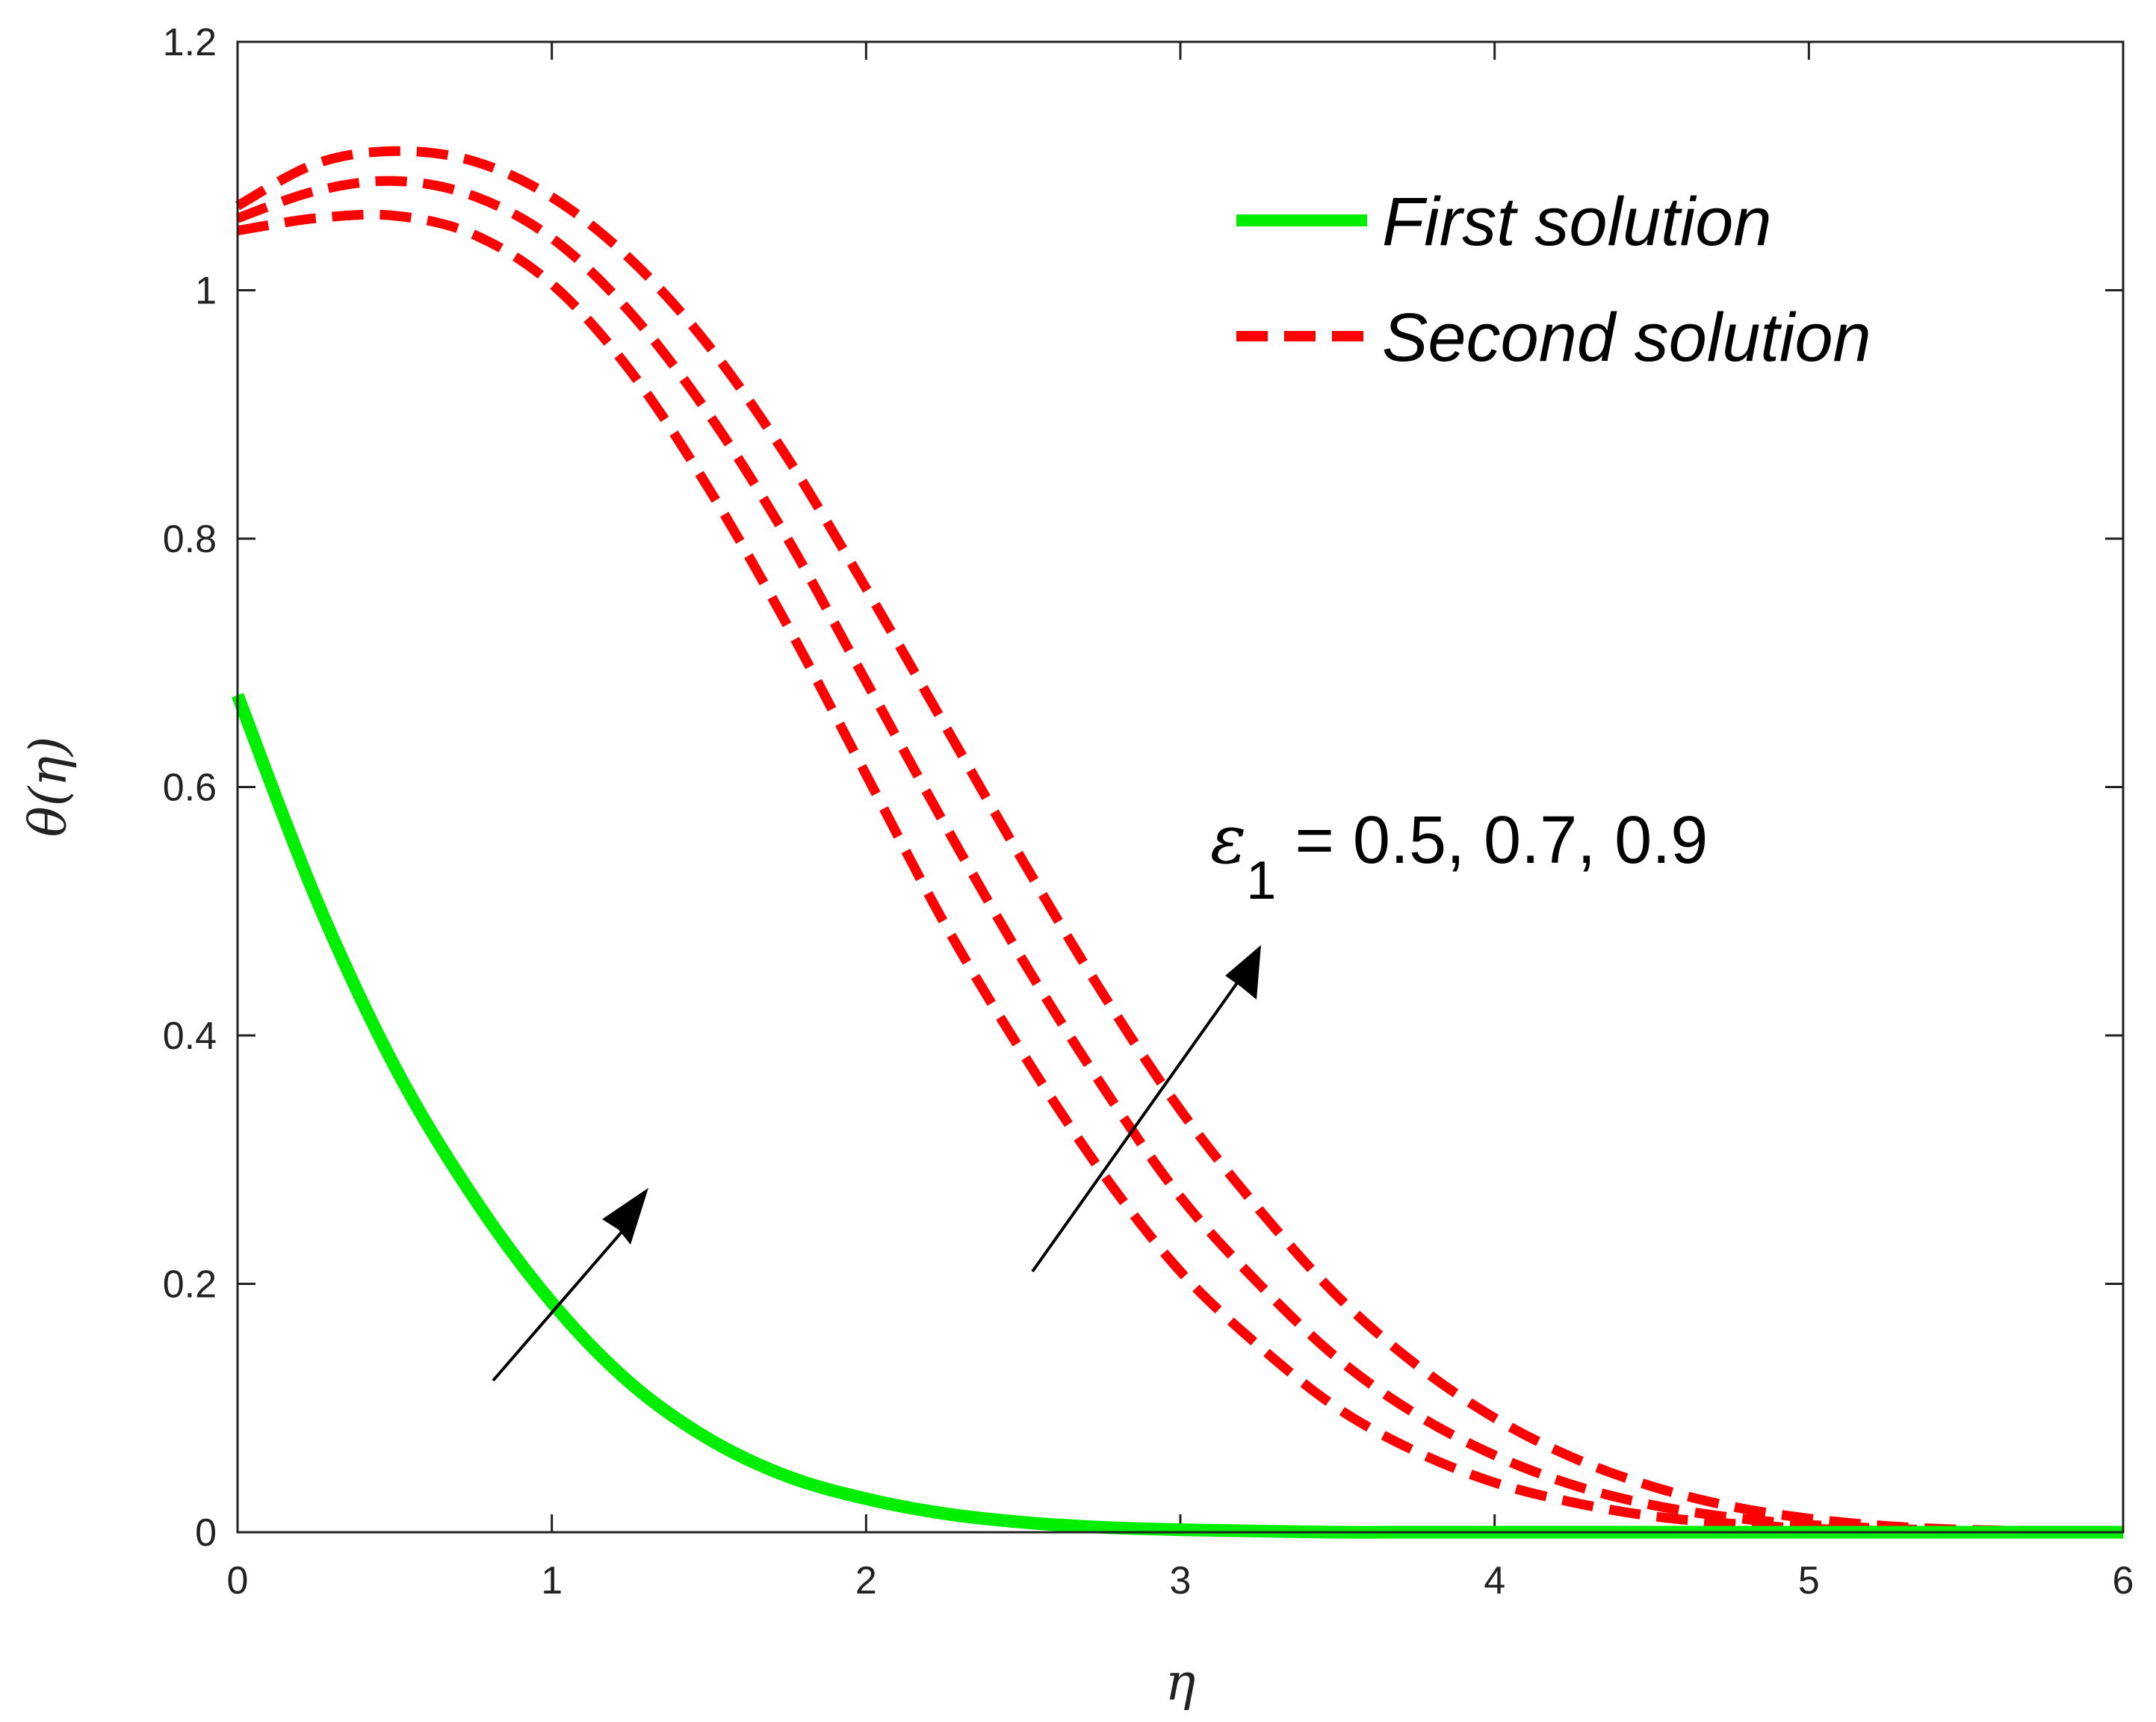 Image resolution: width=2156 pixels, height=1722 pixels. Describe the element at coordinates (206, 291) in the screenshot. I see `y-tick-label: 1` at that location.